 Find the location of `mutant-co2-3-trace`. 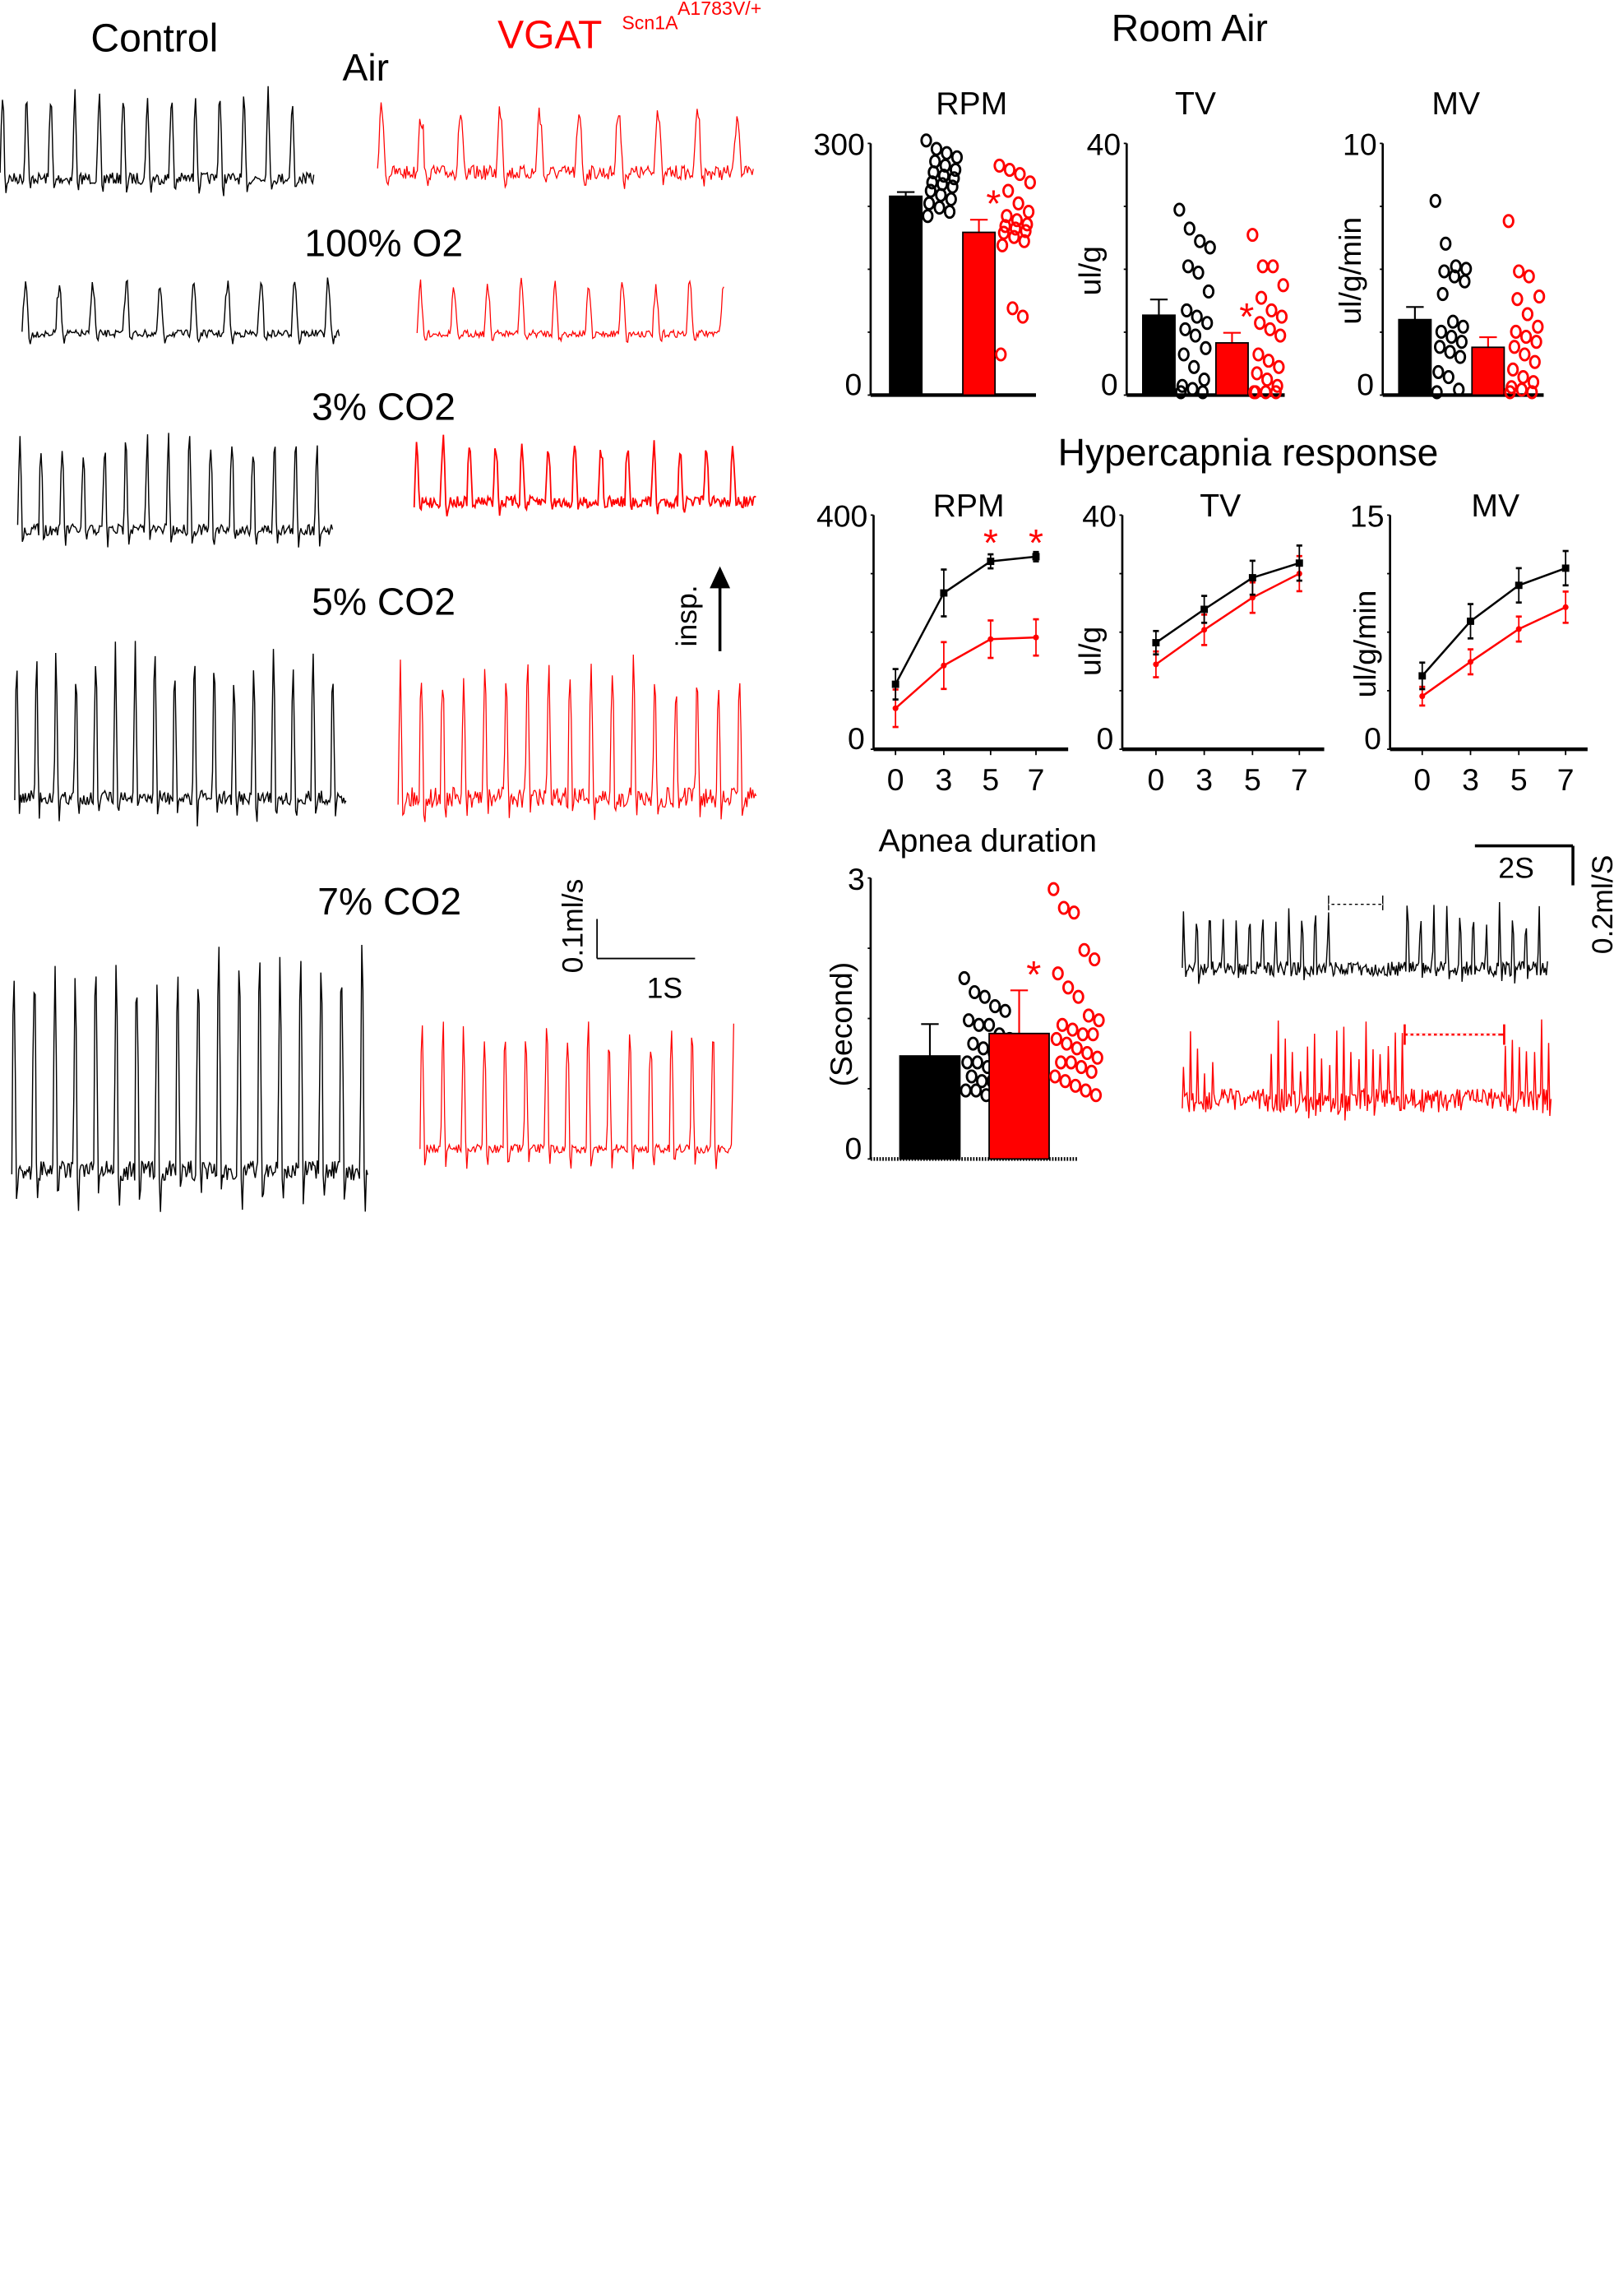

mutant-co2-3-trace is located at coordinates (584, 475).